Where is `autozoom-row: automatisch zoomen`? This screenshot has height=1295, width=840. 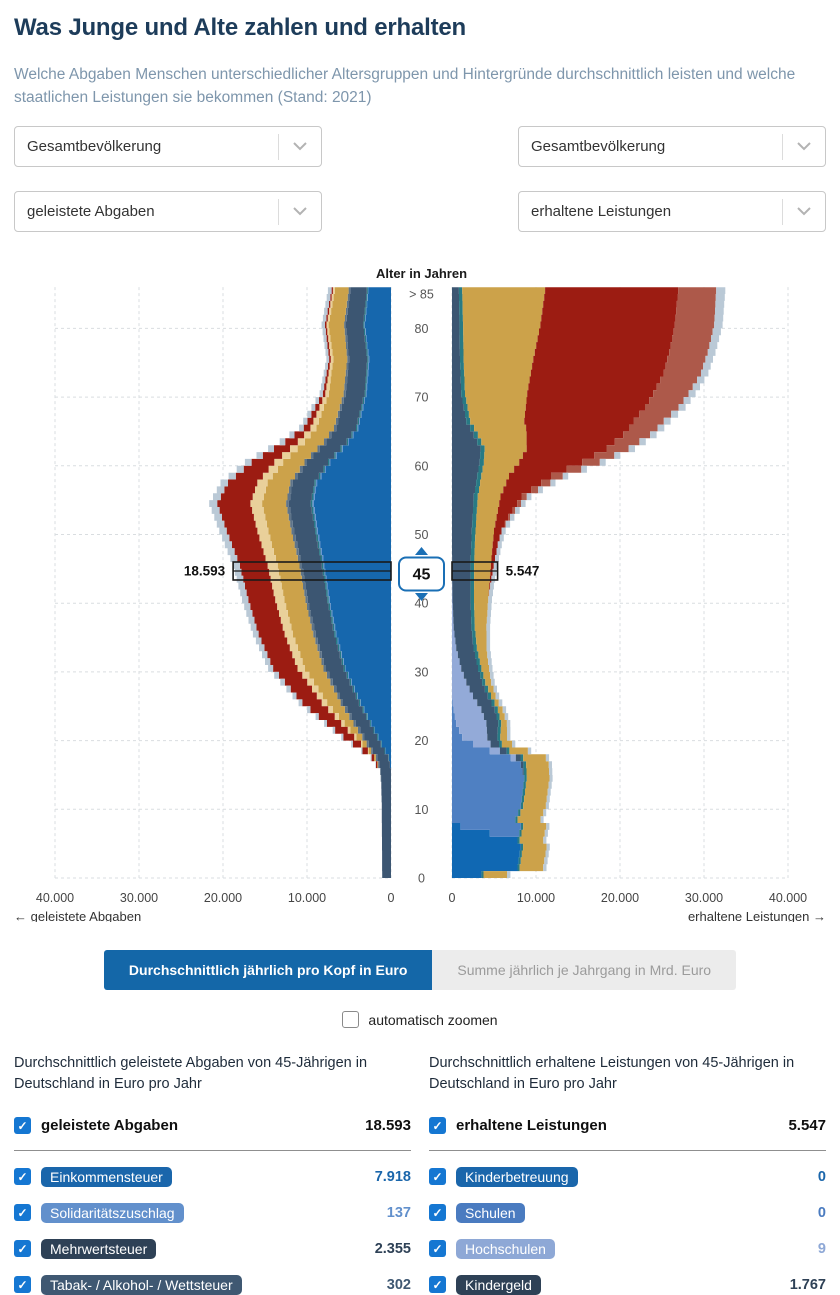
autozoom-row: automatisch zoomen is located at coordinates (420, 1019).